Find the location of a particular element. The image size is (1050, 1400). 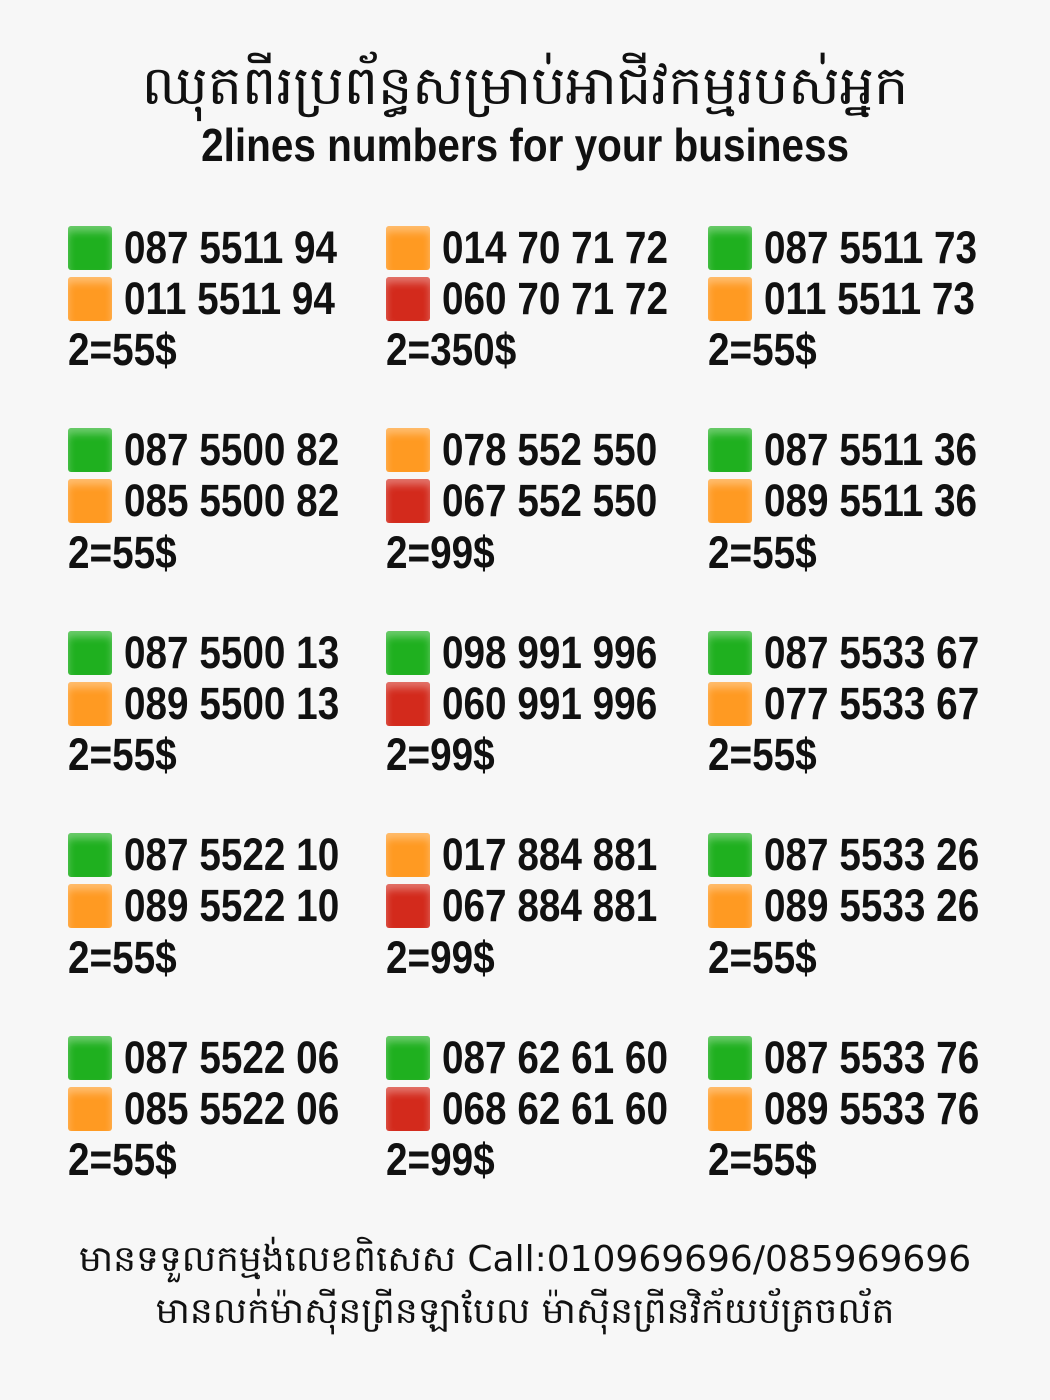

number-set: 078 552 550 067 552 550 2=99$ is located at coordinates (546, 501).